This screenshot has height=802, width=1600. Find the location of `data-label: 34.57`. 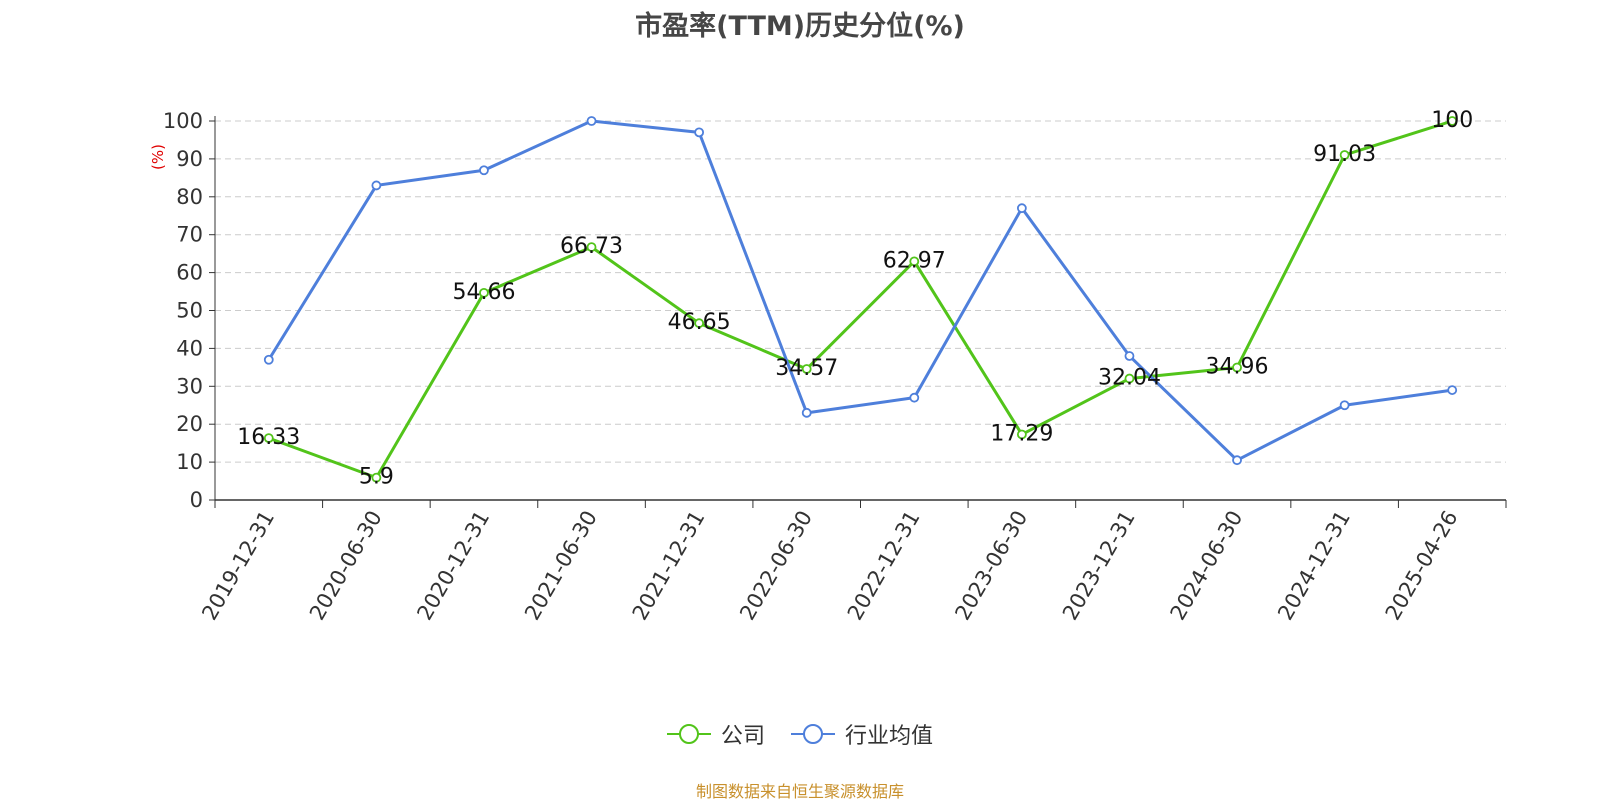

data-label: 34.57 is located at coordinates (806, 368).